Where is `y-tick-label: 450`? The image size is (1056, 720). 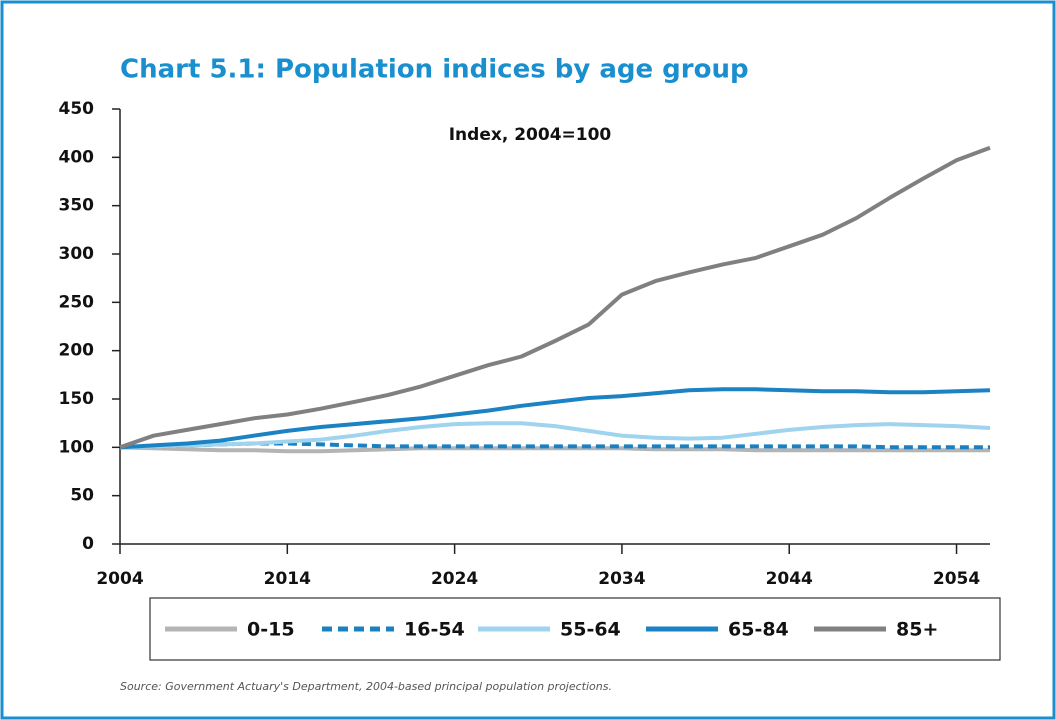
y-tick-label: 450 is located at coordinates (77, 109).